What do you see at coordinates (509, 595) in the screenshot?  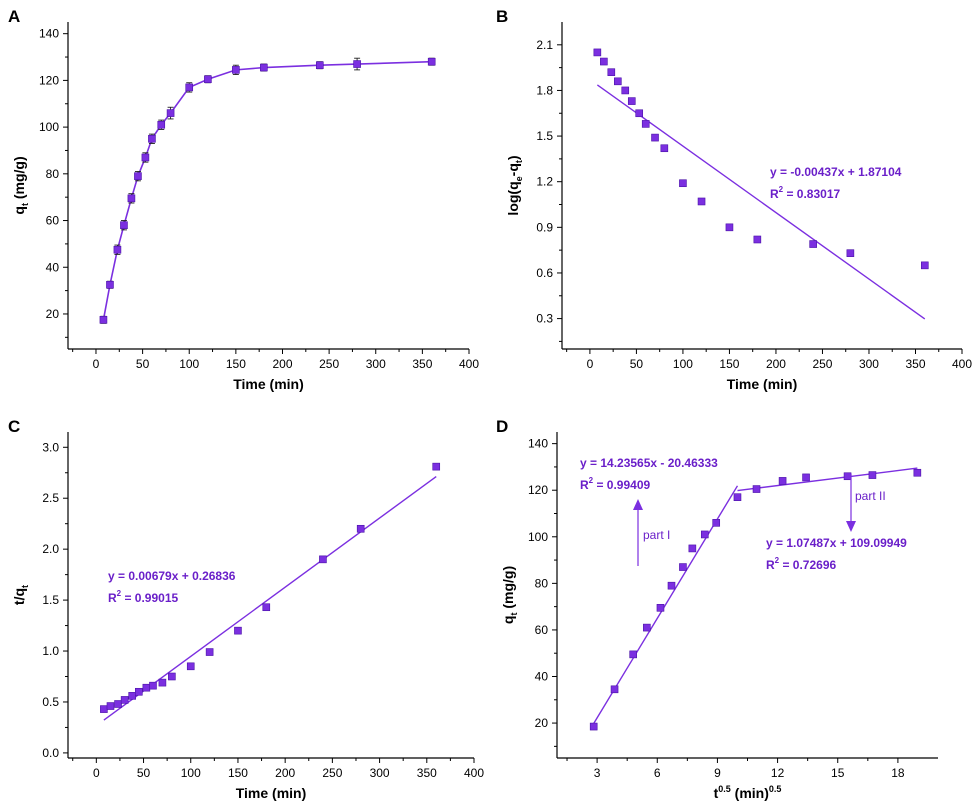 I see `y-axis-label: qt (mg/g)` at bounding box center [509, 595].